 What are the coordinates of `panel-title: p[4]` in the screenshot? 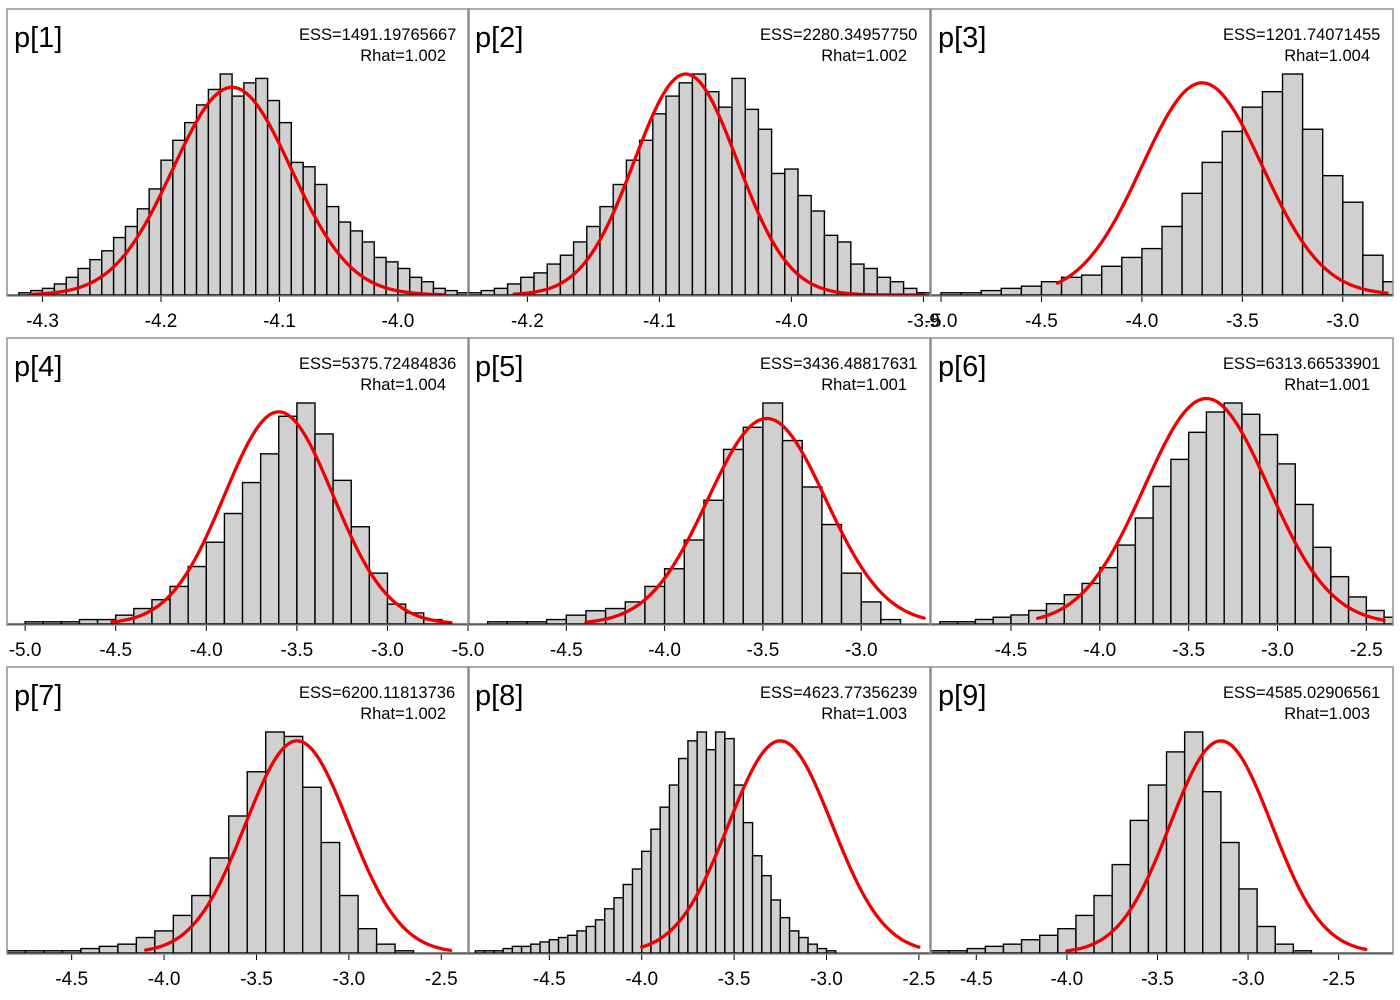 It's located at (38, 367).